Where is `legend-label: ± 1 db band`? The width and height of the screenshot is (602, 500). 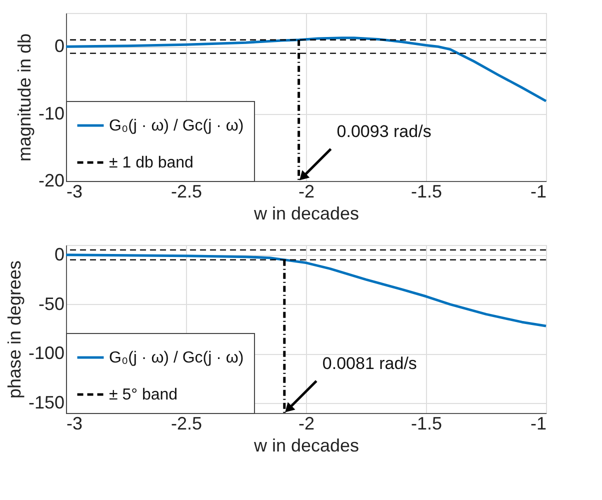 legend-label: ± 1 db band is located at coordinates (151, 163).